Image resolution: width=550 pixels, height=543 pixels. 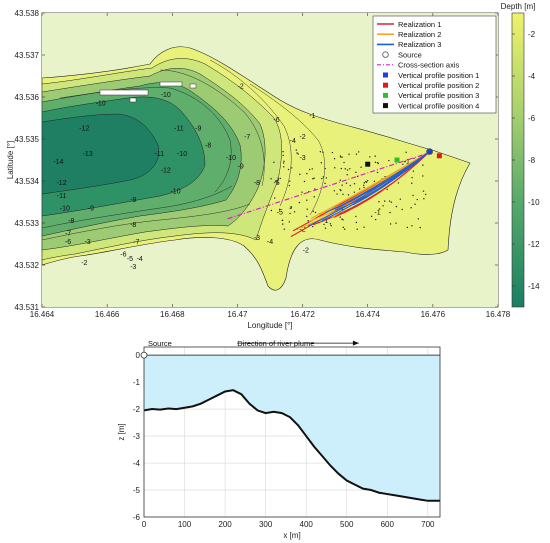 I want to click on profile-x-tick-label: 600, so click(x=388, y=524).